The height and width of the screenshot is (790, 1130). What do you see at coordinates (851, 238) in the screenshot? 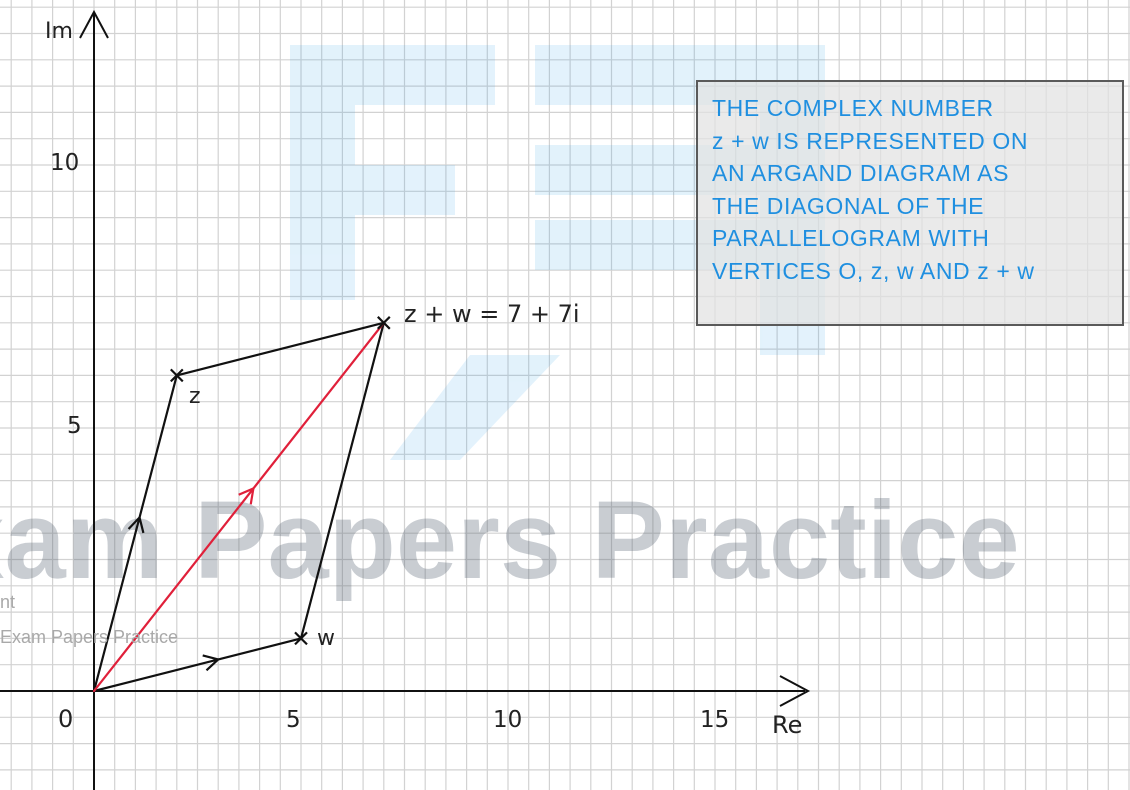
I see `info-line-5: PARALLELOGRAM WITH` at bounding box center [851, 238].